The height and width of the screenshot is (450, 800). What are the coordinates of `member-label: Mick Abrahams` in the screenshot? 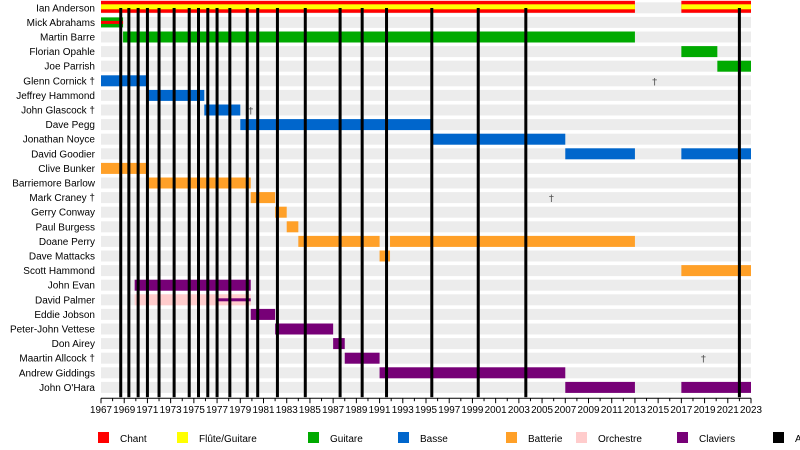 It's located at (61, 23).